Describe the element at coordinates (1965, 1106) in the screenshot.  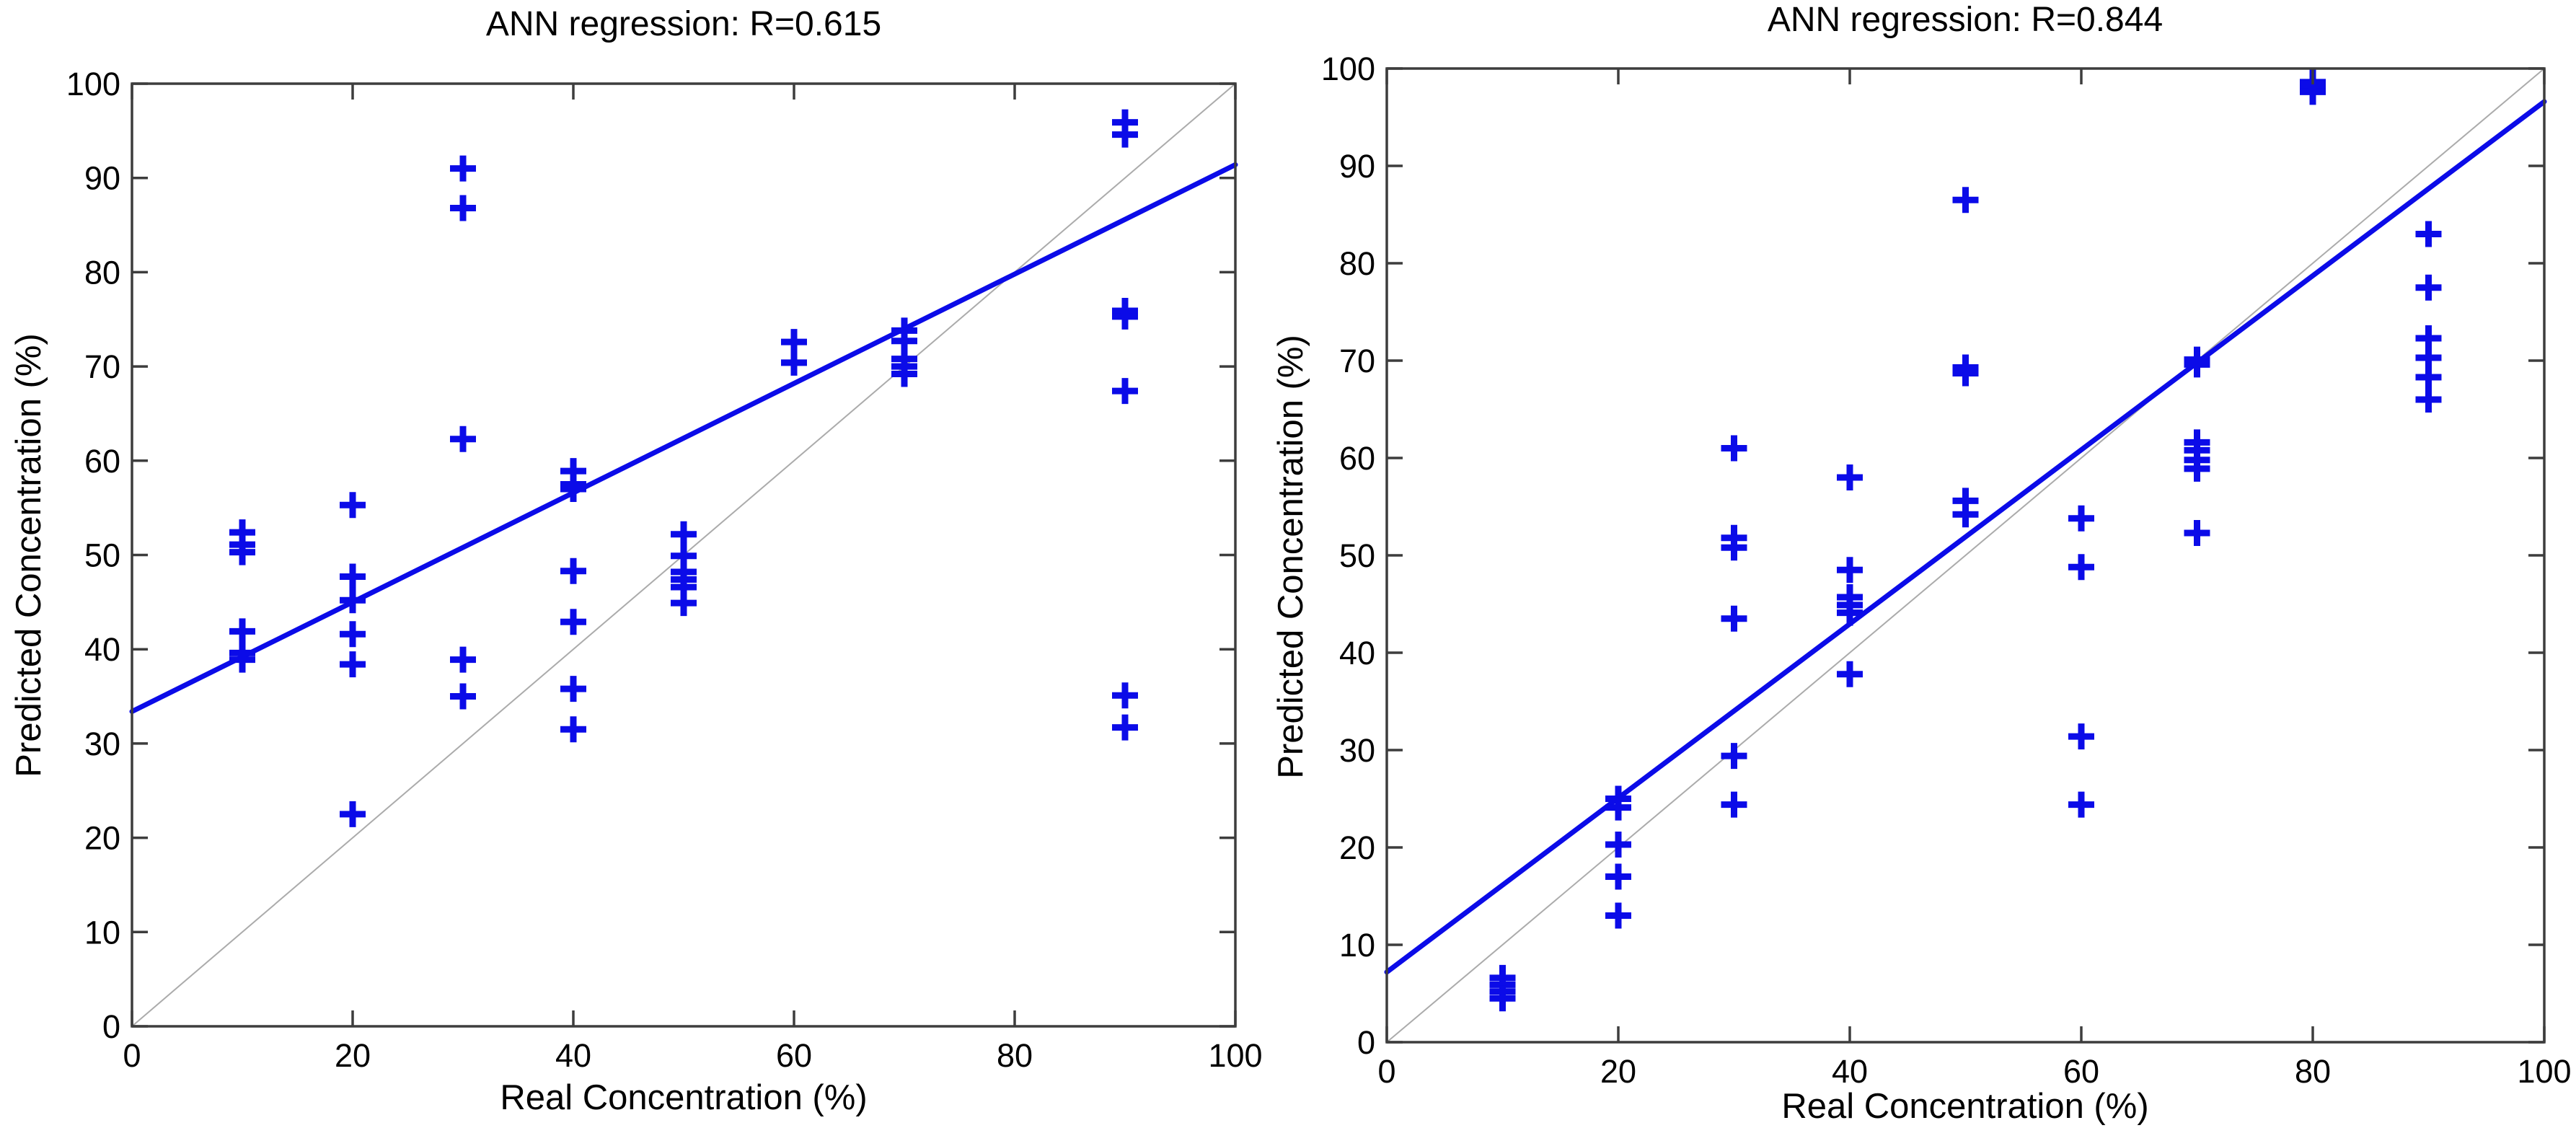
I see `right-x-axis-label: Real Concentration (%)` at that location.